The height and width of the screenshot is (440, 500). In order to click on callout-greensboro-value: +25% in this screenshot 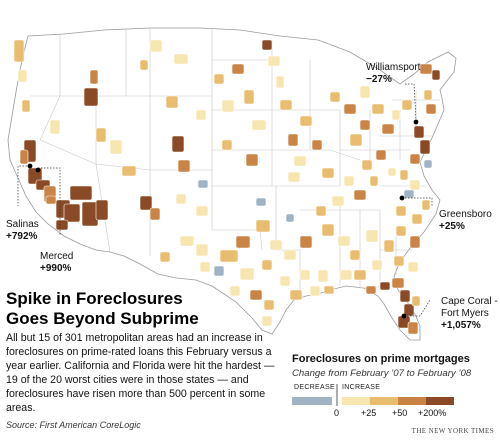, I will do `click(452, 226)`.